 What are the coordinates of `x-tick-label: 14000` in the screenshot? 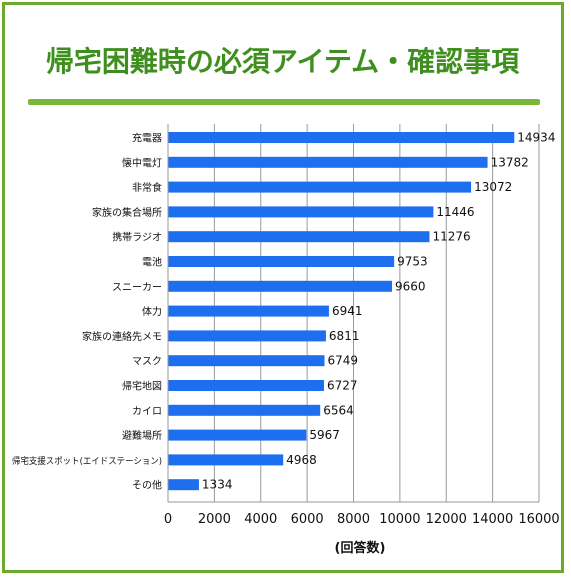 It's located at (492, 519).